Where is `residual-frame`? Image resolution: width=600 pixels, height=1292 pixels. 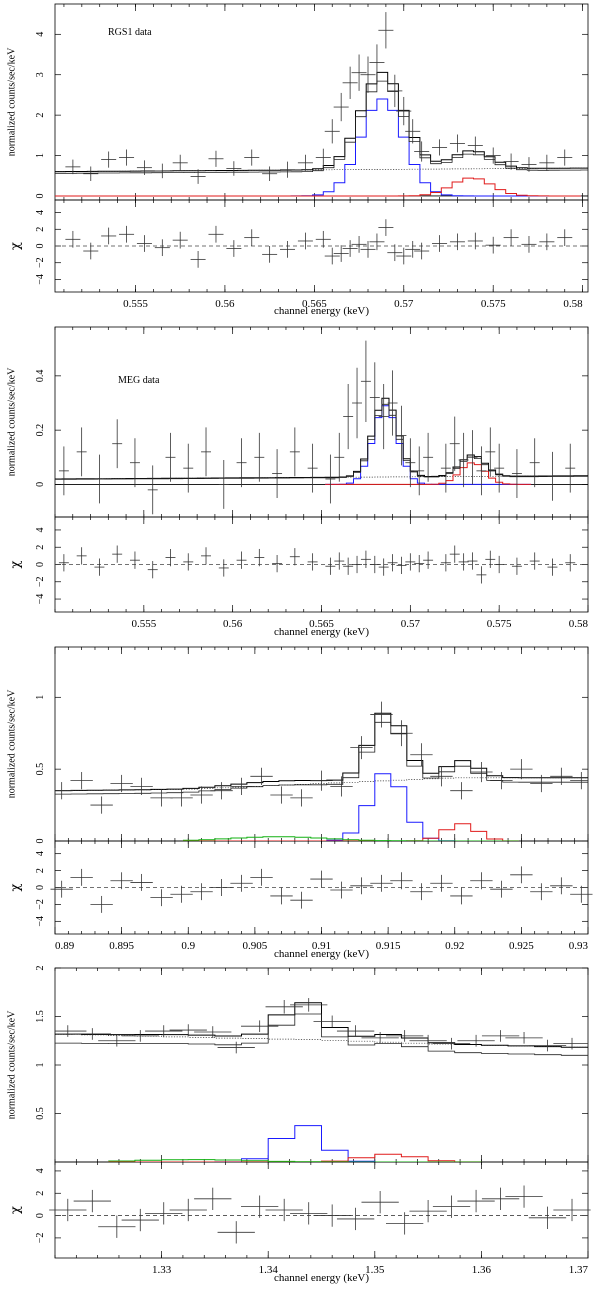
residual-frame is located at coordinates (321, 1210).